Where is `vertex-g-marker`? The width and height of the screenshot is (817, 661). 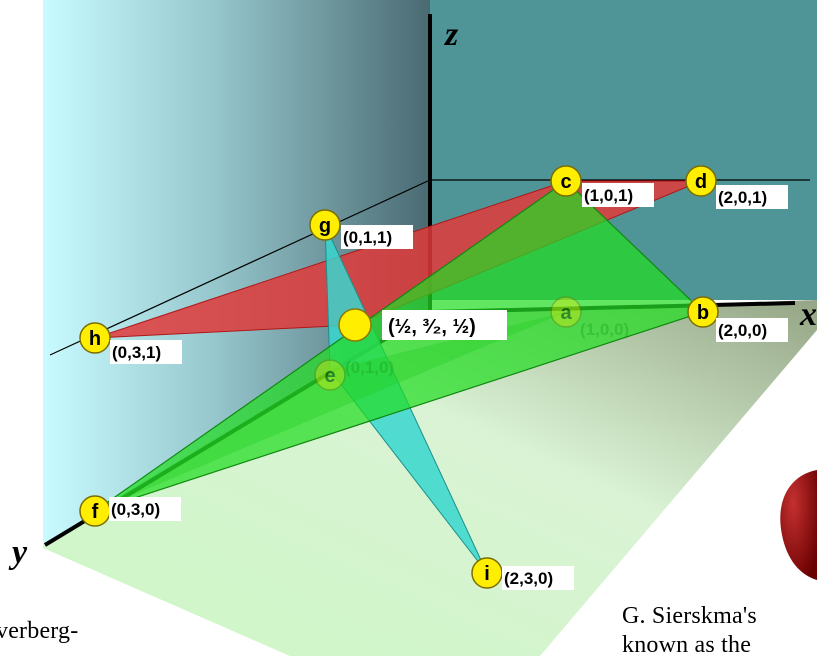
vertex-g-marker is located at coordinates (325, 225).